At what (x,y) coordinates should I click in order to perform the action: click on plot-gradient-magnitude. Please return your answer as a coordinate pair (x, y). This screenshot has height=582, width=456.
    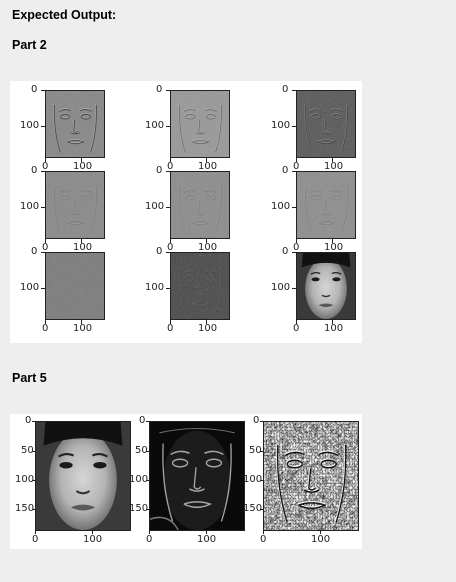
    Looking at the image, I should click on (197, 476).